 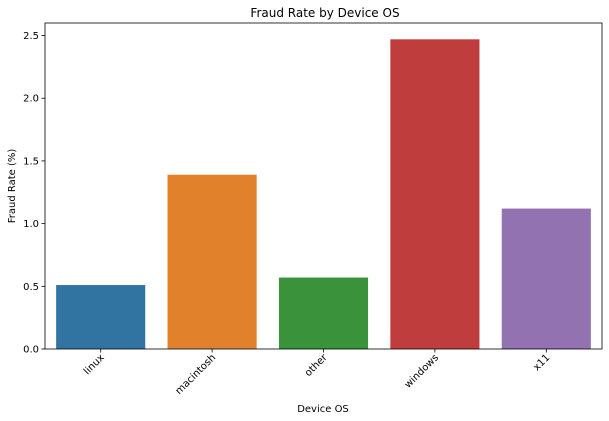 What do you see at coordinates (31, 99) in the screenshot?
I see `y-tick-label: 2.0` at bounding box center [31, 99].